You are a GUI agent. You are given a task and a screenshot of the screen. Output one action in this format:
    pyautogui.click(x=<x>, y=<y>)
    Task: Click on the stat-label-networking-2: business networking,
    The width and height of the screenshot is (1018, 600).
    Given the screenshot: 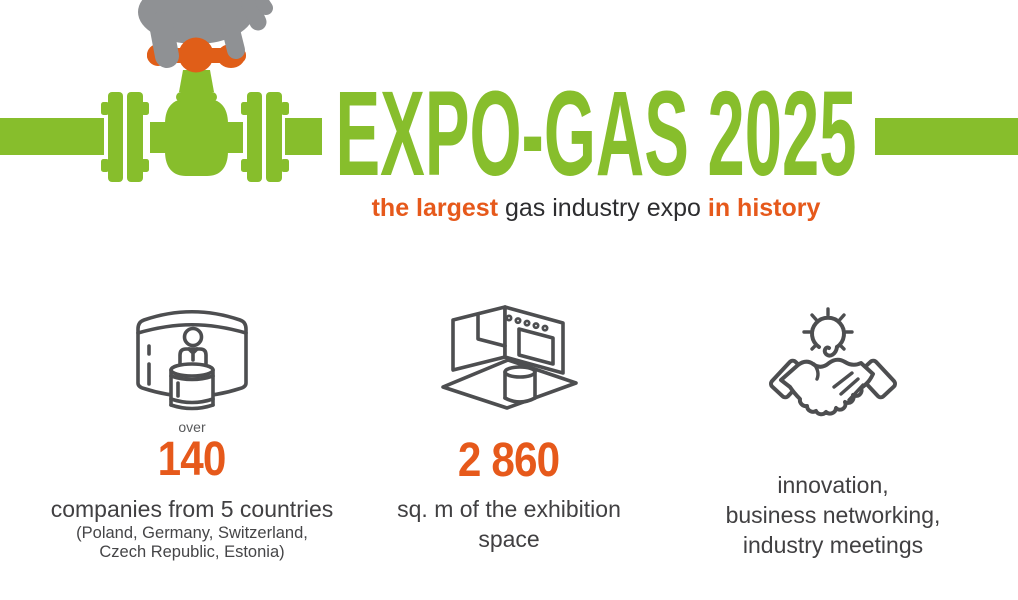 What is the action you would take?
    pyautogui.click(x=833, y=515)
    